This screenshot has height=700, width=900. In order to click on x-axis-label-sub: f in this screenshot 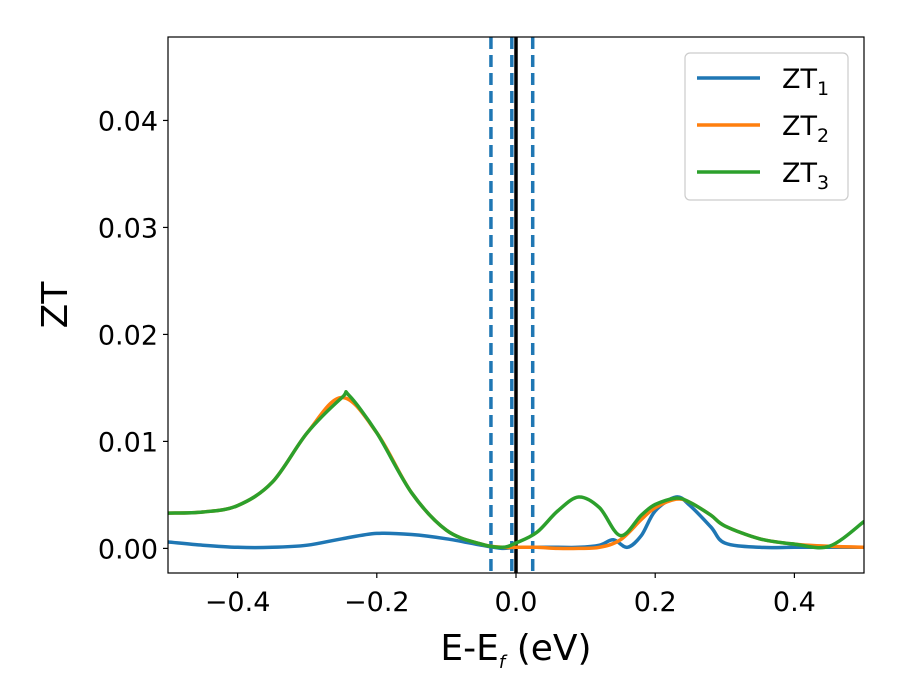, I will do `click(503, 662)`.